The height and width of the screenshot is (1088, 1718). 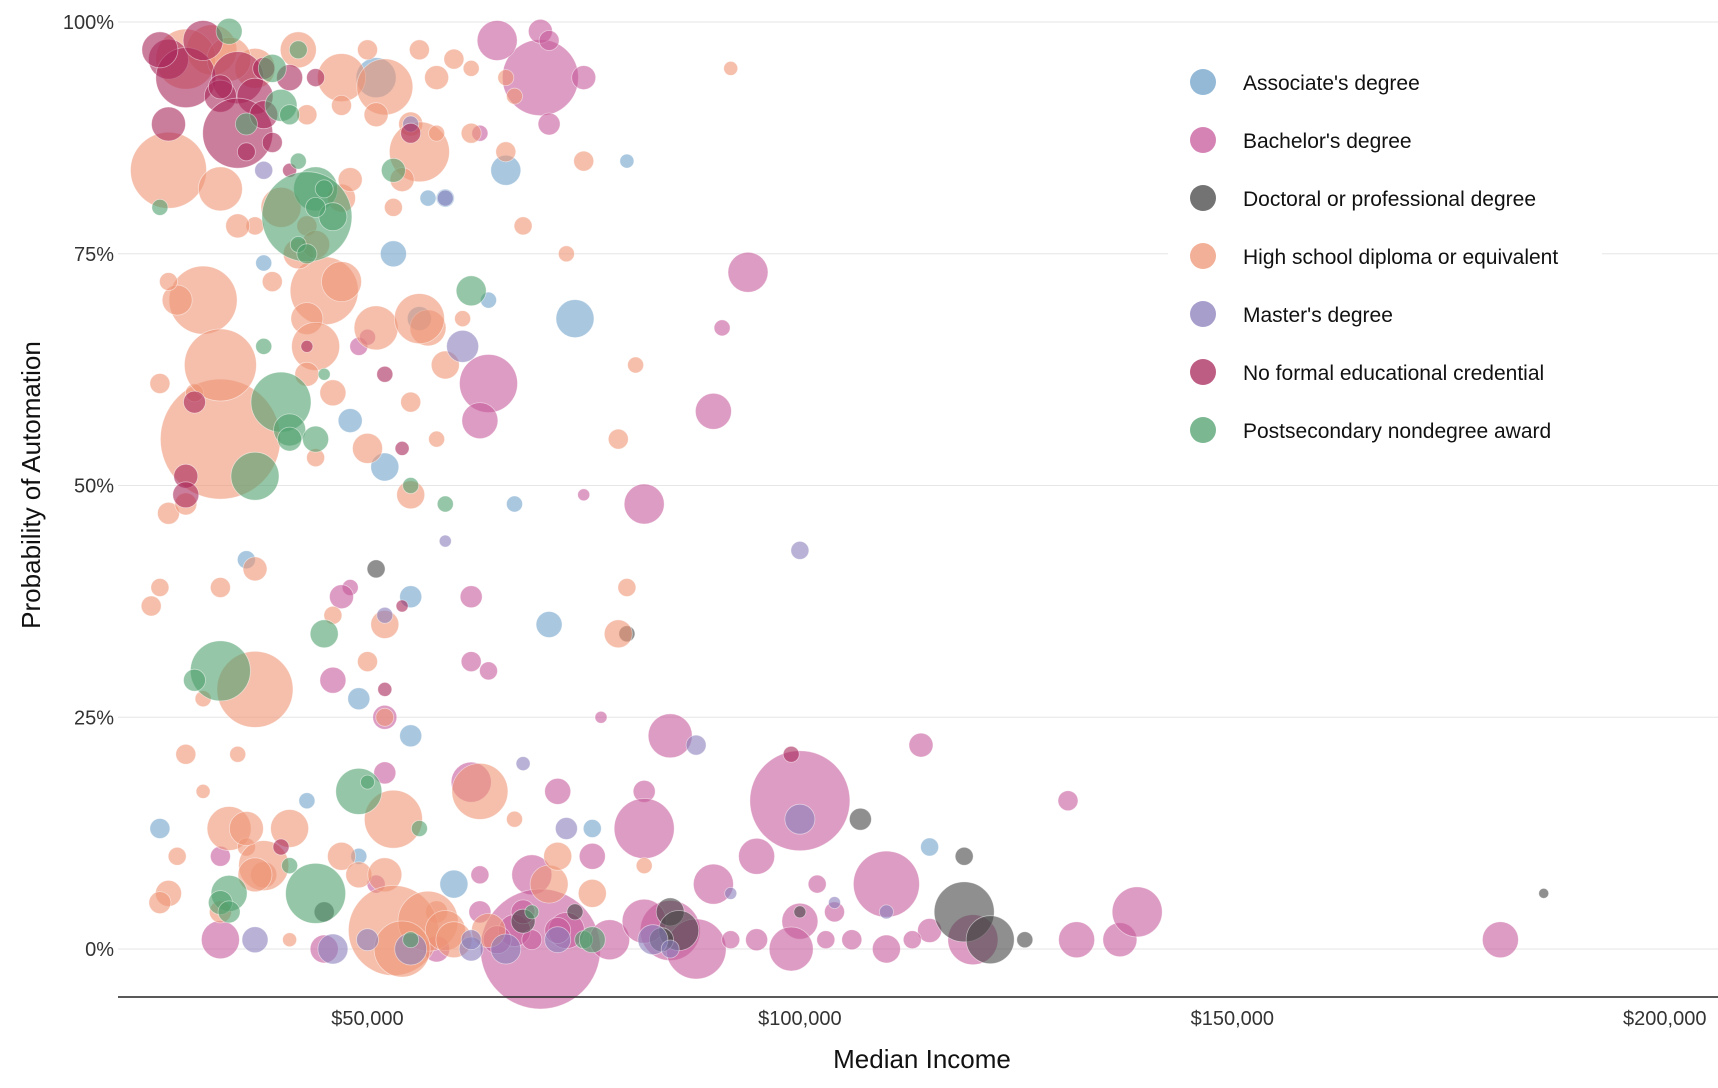 I want to click on legend-label: Bachelor's degree, so click(x=1327, y=141).